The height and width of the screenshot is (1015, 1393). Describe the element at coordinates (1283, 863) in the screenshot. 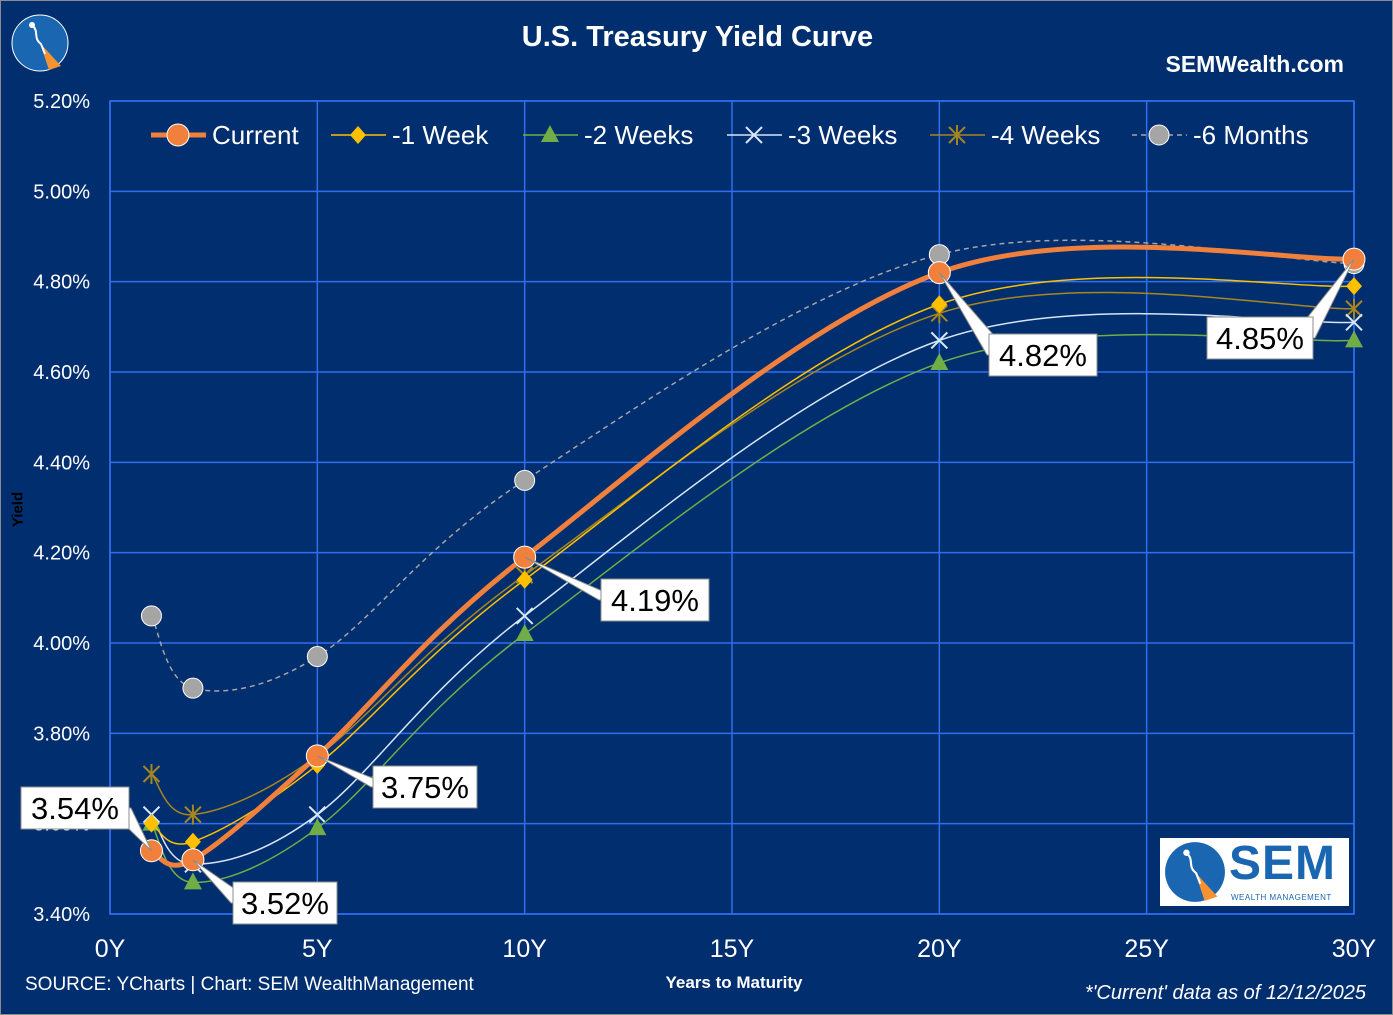

I see `sem-logo-text: SEM` at that location.